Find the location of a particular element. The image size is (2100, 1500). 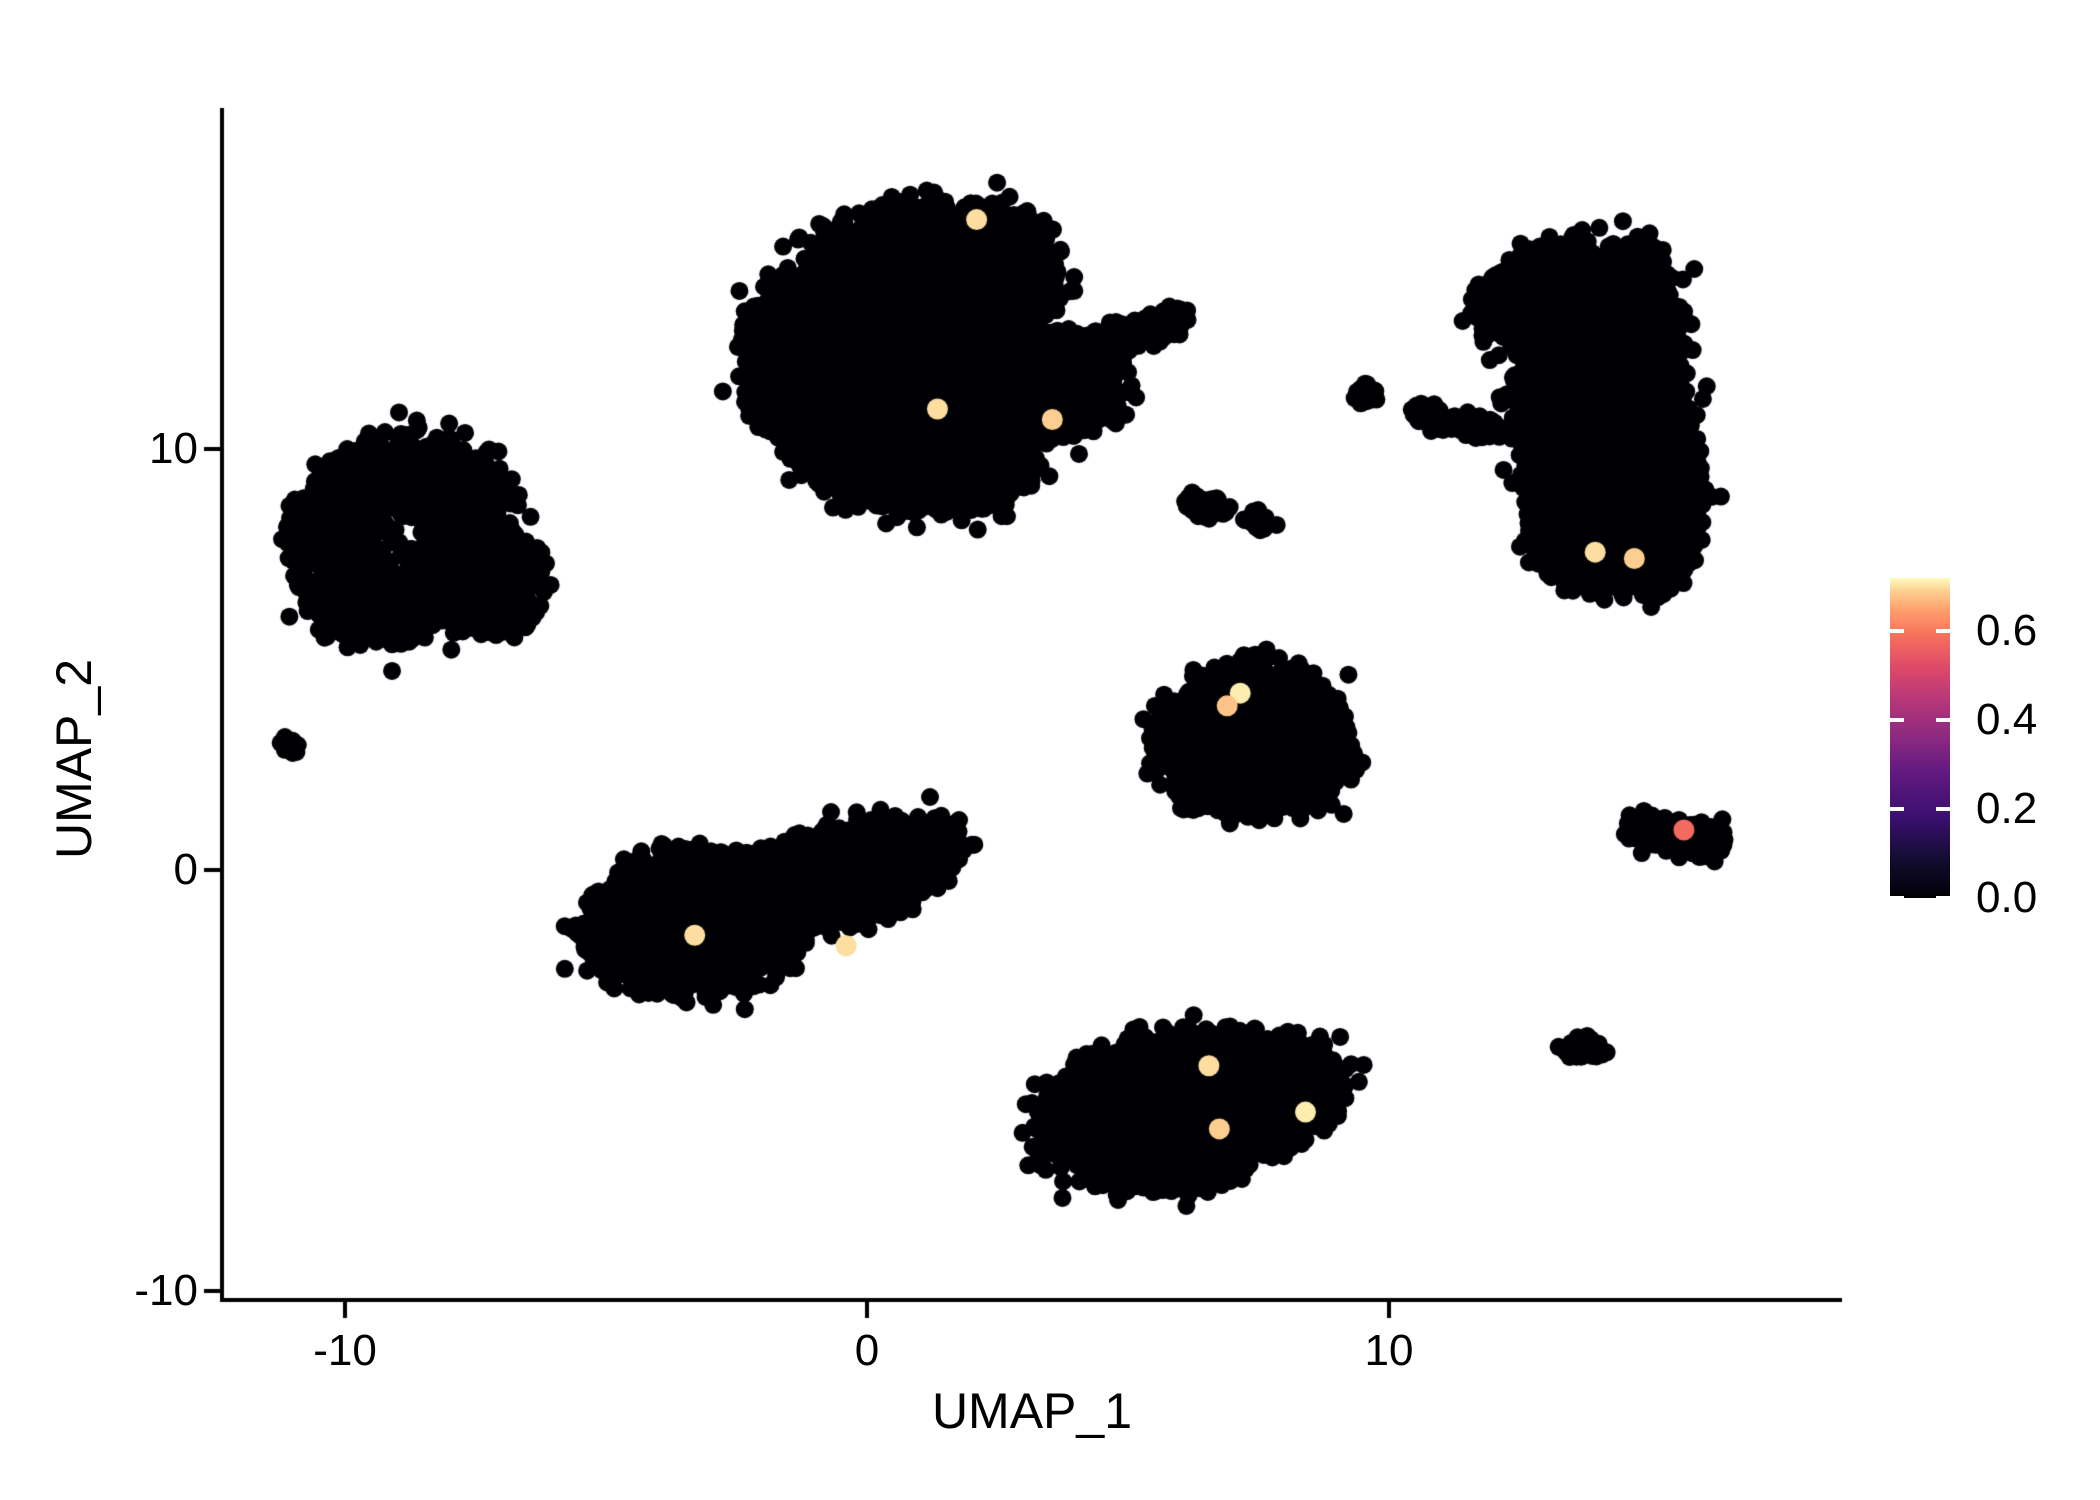

colorbar-tick-label: 0.2 is located at coordinates (2007, 809).